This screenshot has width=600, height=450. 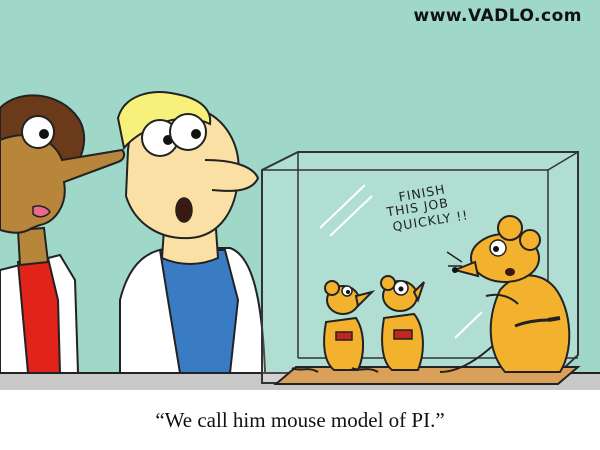 I want to click on wooden-base, so click(x=427, y=375).